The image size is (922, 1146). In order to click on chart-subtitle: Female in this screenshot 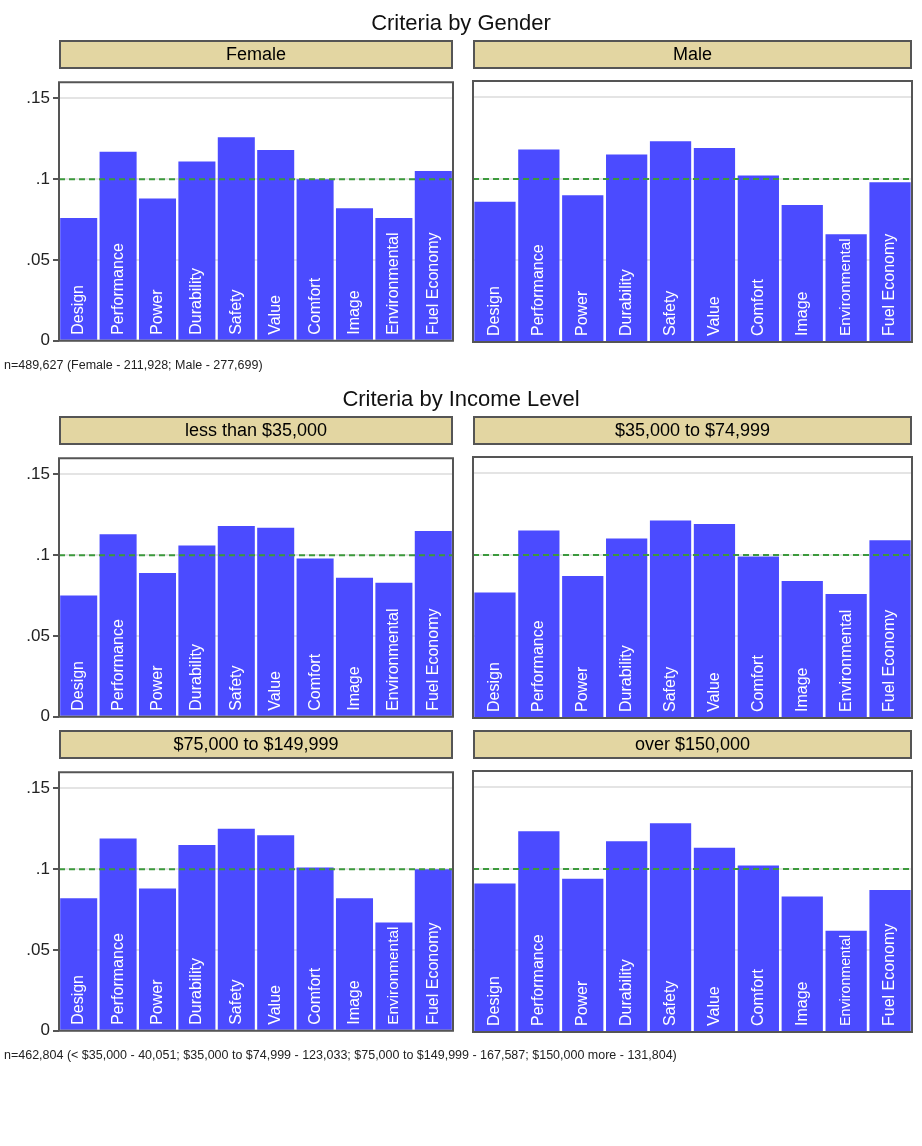, I will do `click(256, 54)`.